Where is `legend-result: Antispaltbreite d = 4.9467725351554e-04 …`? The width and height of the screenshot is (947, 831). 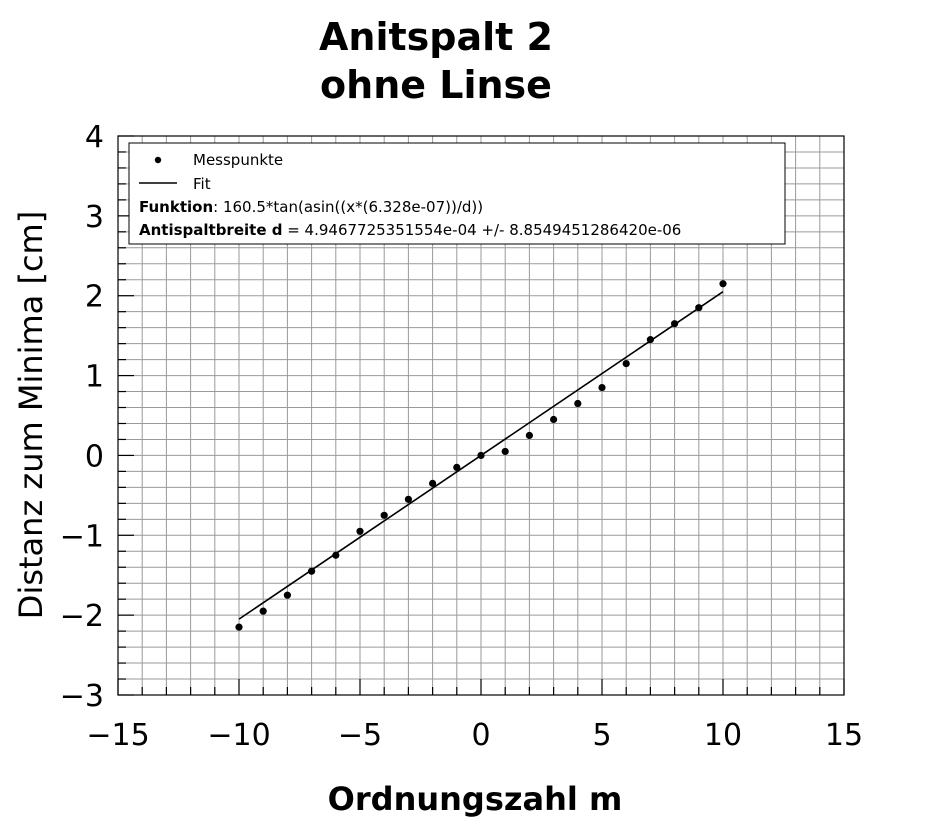
legend-result: Antispaltbreite d = 4.9467725351554e-04 … is located at coordinates (410, 230).